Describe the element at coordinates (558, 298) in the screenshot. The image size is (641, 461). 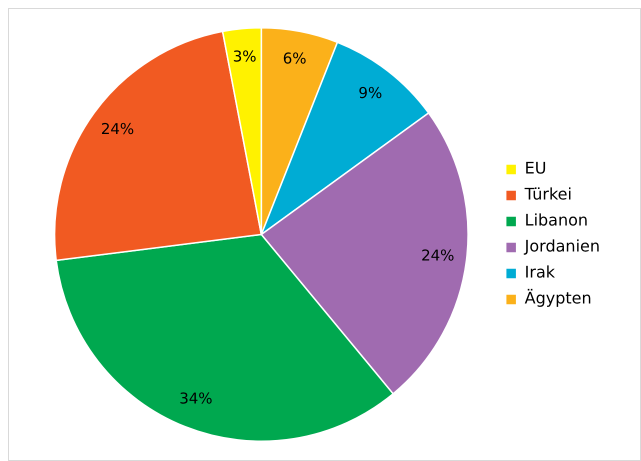
I see `legend-label: Ägypten` at that location.